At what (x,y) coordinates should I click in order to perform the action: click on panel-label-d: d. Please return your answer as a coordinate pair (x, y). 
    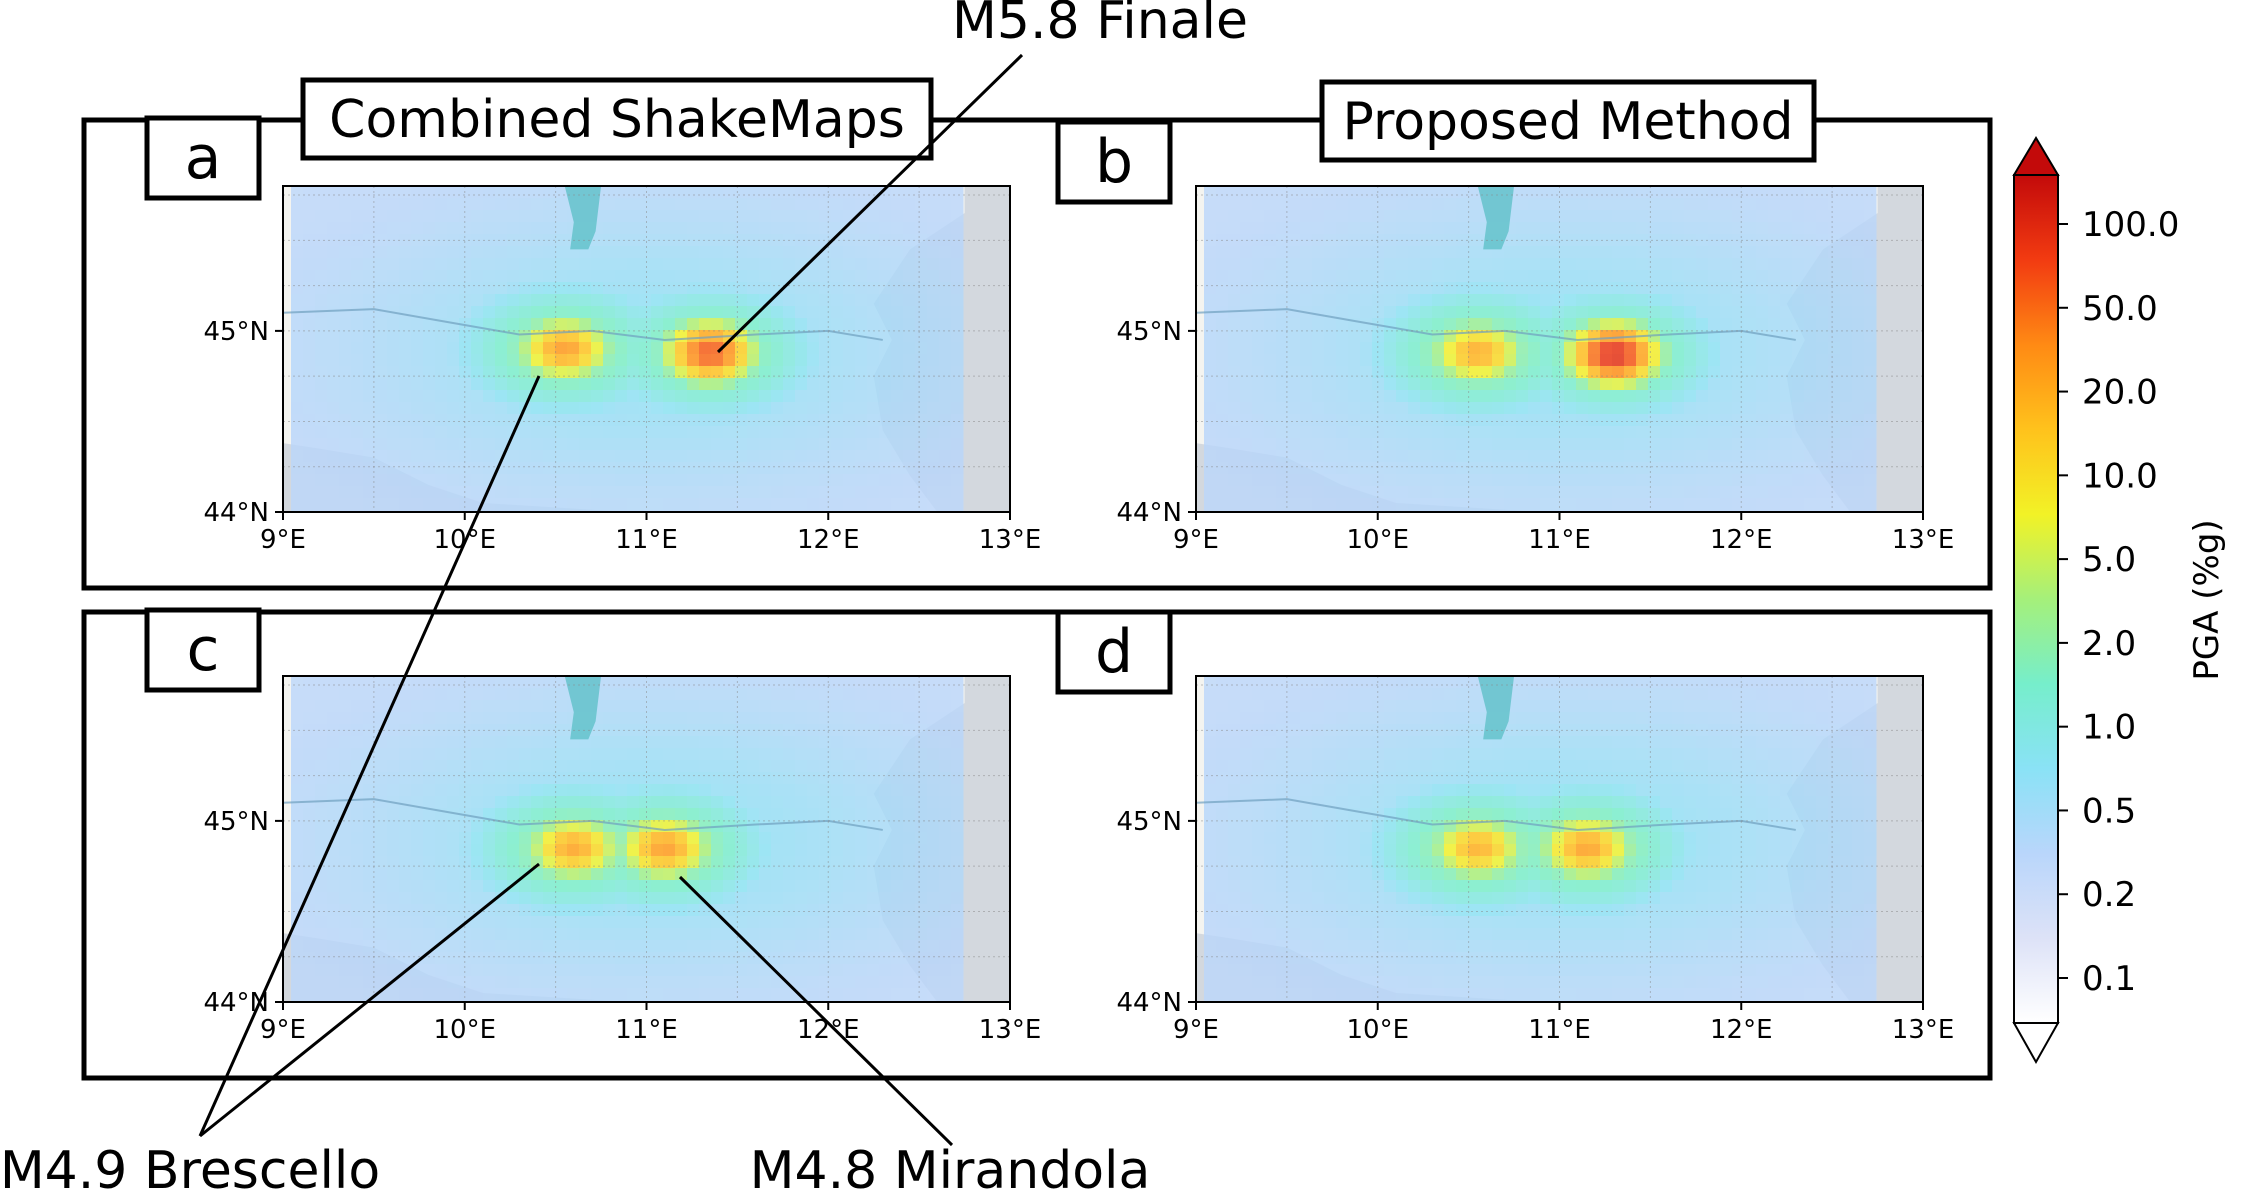
    Looking at the image, I should click on (1114, 652).